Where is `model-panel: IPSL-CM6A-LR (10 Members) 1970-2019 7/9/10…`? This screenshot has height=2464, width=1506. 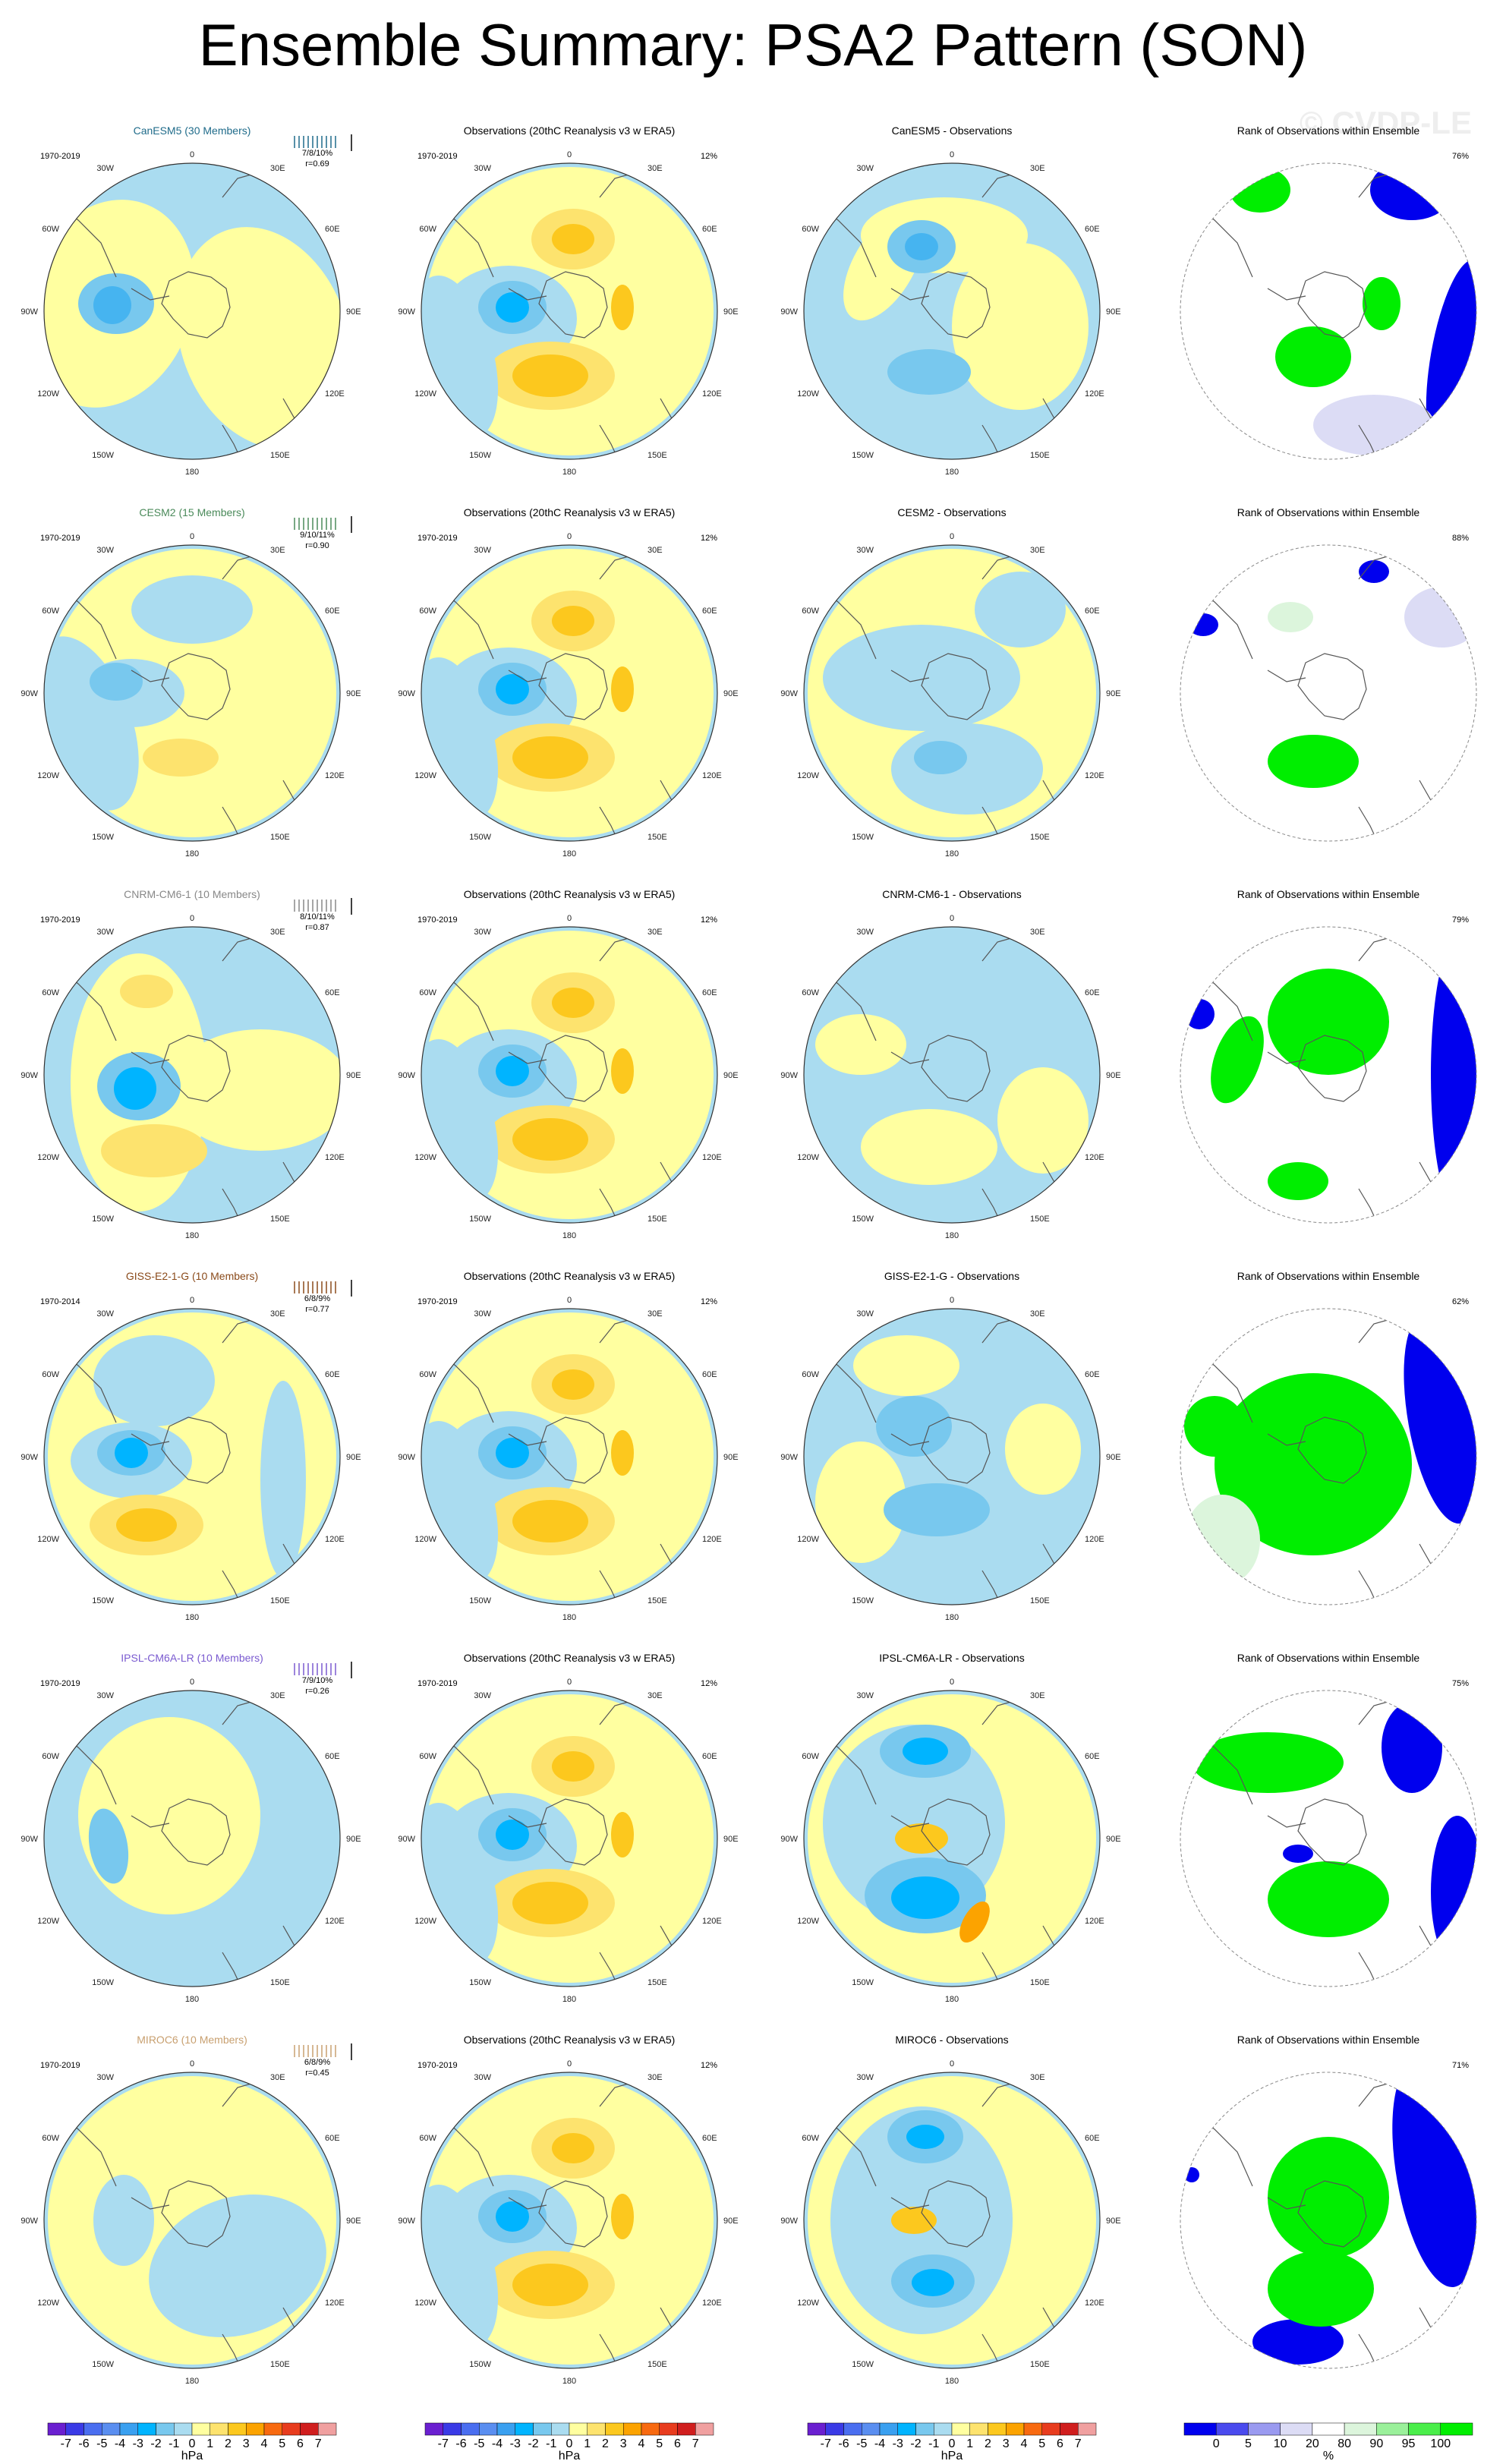
model-panel: IPSL-CM6A-LR (10 Members) 1970-2019 7/9/10… is located at coordinates (190, 1828).